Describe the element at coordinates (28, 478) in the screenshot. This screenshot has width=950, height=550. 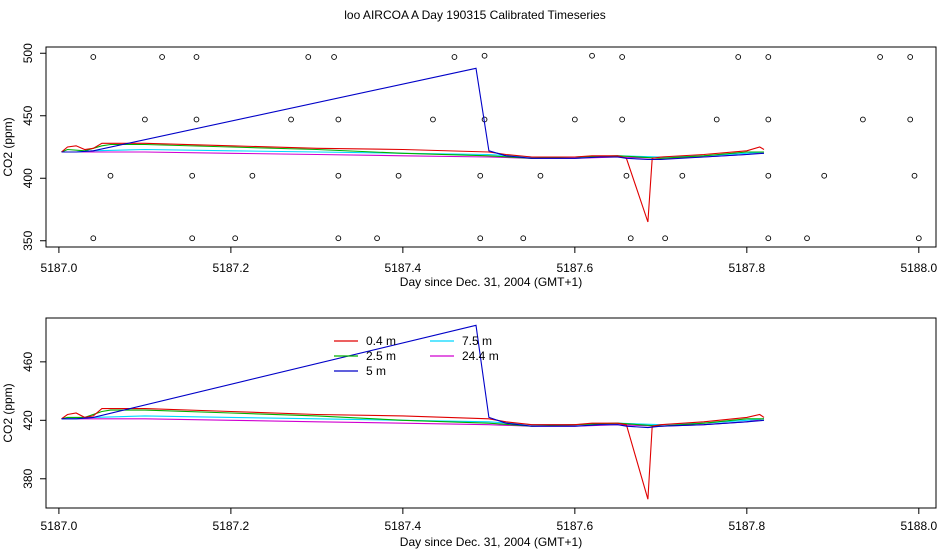
I see `y-tick-label: 380` at that location.